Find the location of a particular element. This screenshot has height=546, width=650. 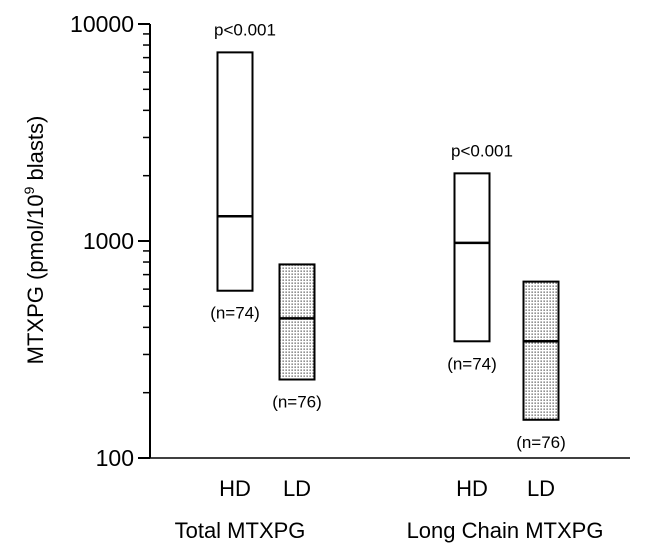

y-tick-label: 1000 is located at coordinates (108, 241).